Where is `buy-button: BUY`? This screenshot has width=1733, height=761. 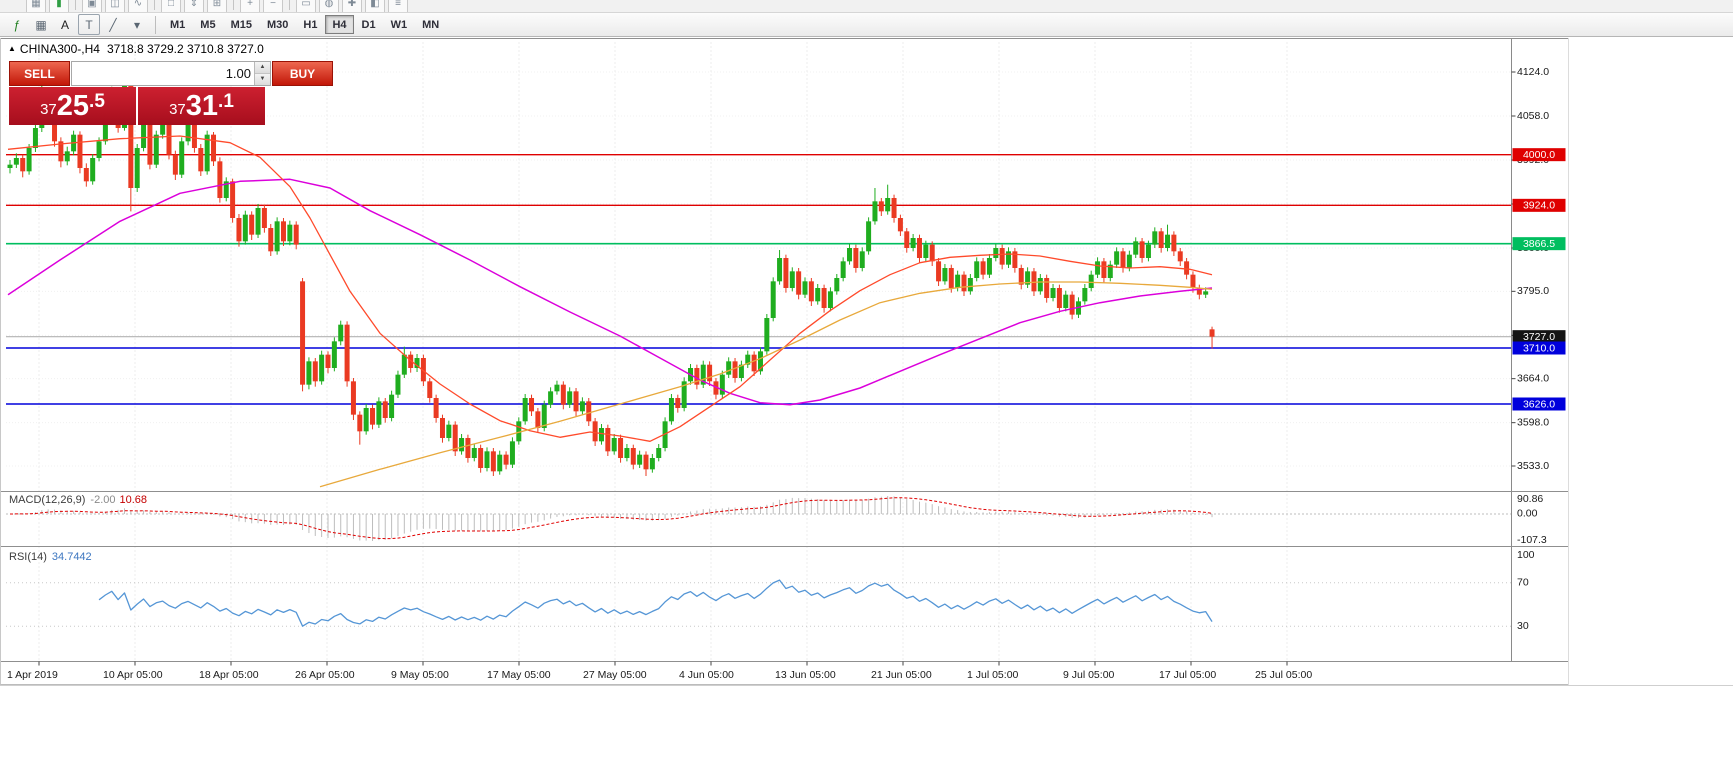 buy-button: BUY is located at coordinates (302, 73).